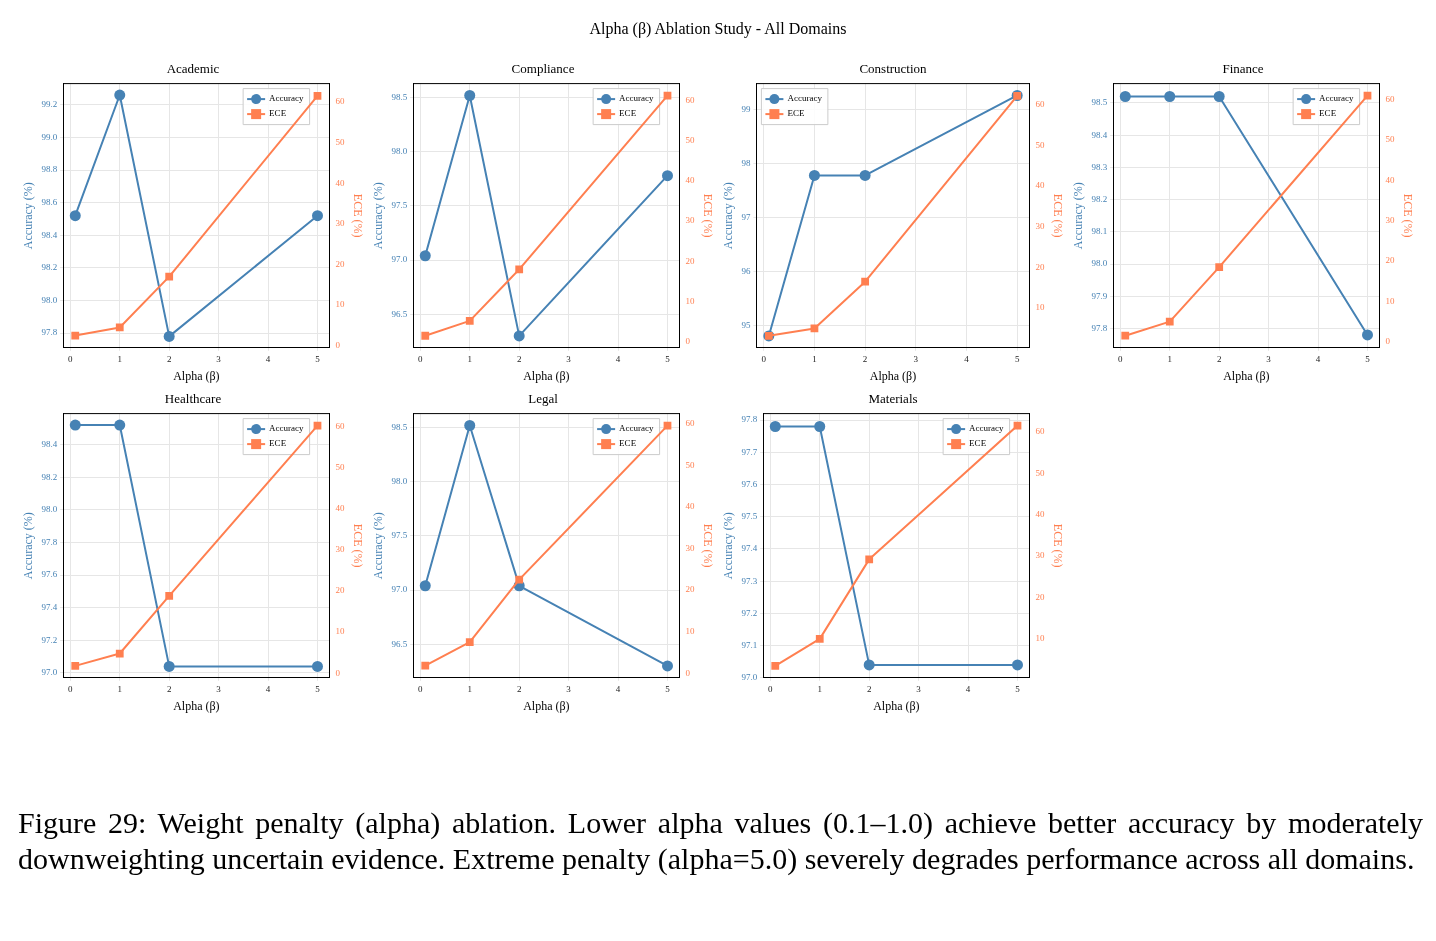 This screenshot has height=941, width=1436. Describe the element at coordinates (49, 169) in the screenshot. I see `y-tick-label: 98.8` at that location.